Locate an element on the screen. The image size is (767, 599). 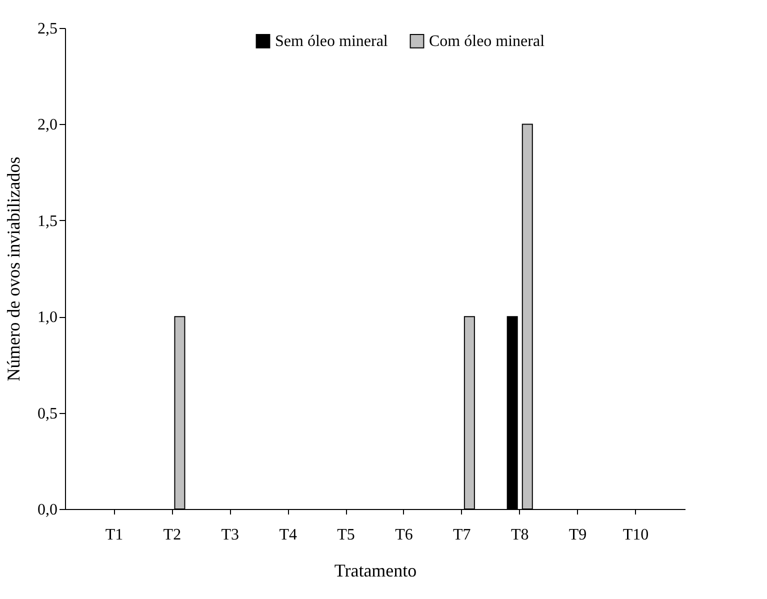
x-tick-label: T2 is located at coordinates (172, 535).